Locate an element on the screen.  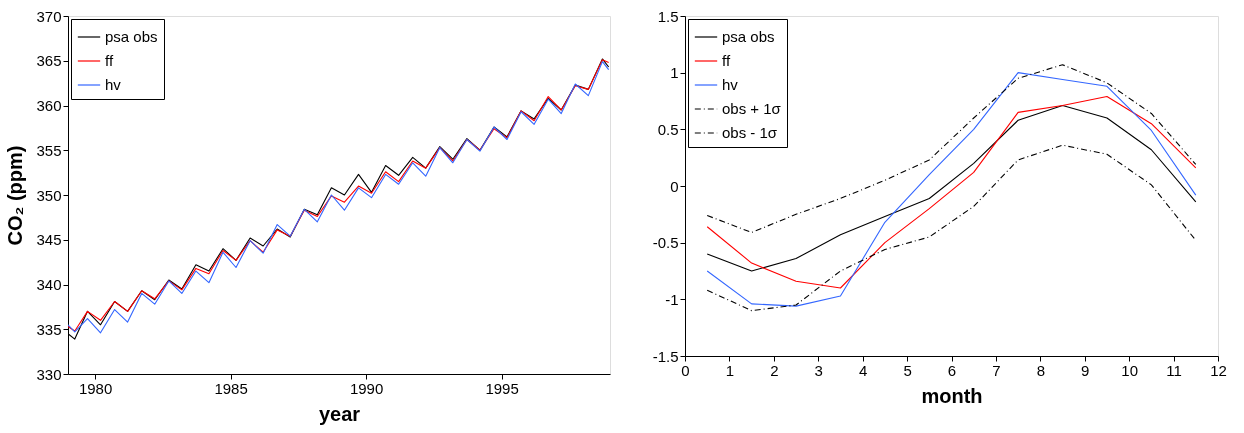
y-tick-label: -1 is located at coordinates (672, 299).